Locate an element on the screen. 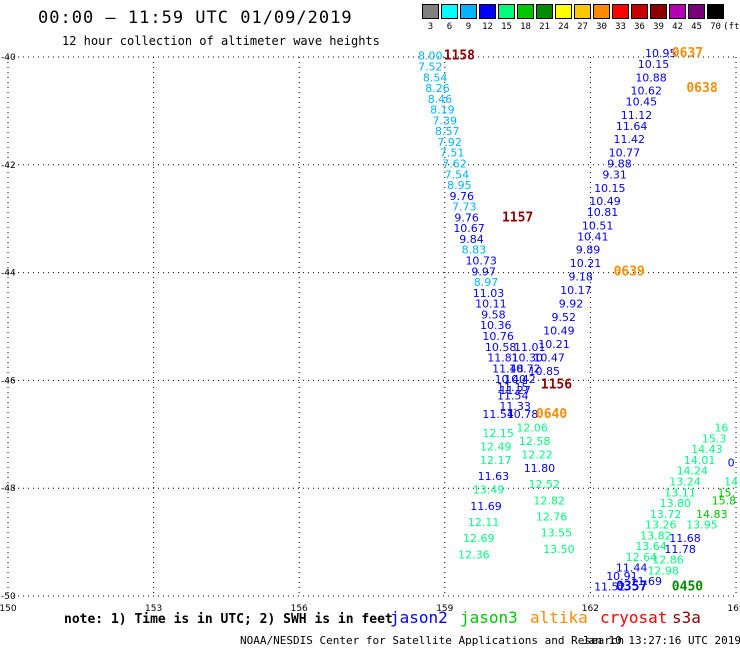 The image size is (740, 650). swh-value: 11.15 is located at coordinates (513, 387).